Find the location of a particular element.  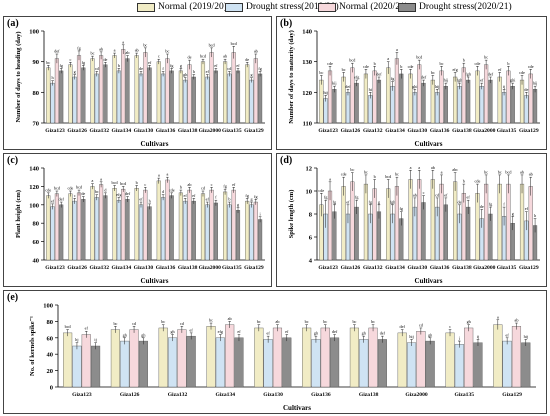

x-tick-label: Giza136 is located at coordinates (440, 131).